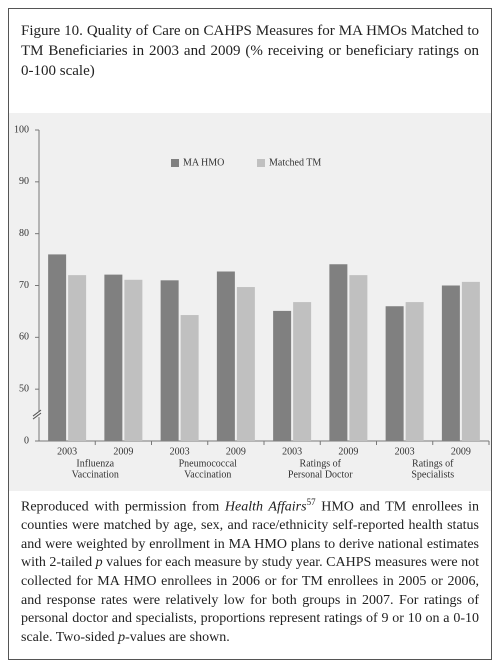 This screenshot has height=666, width=500. I want to click on y-tick-label: 90, so click(24, 181).